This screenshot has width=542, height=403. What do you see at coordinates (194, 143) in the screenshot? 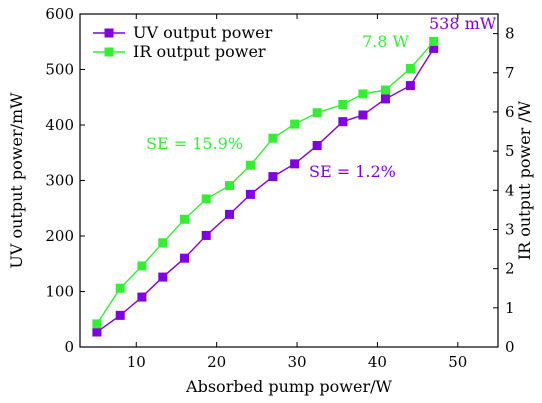
I see `annotation-se-ir: SE = 15.9%` at bounding box center [194, 143].